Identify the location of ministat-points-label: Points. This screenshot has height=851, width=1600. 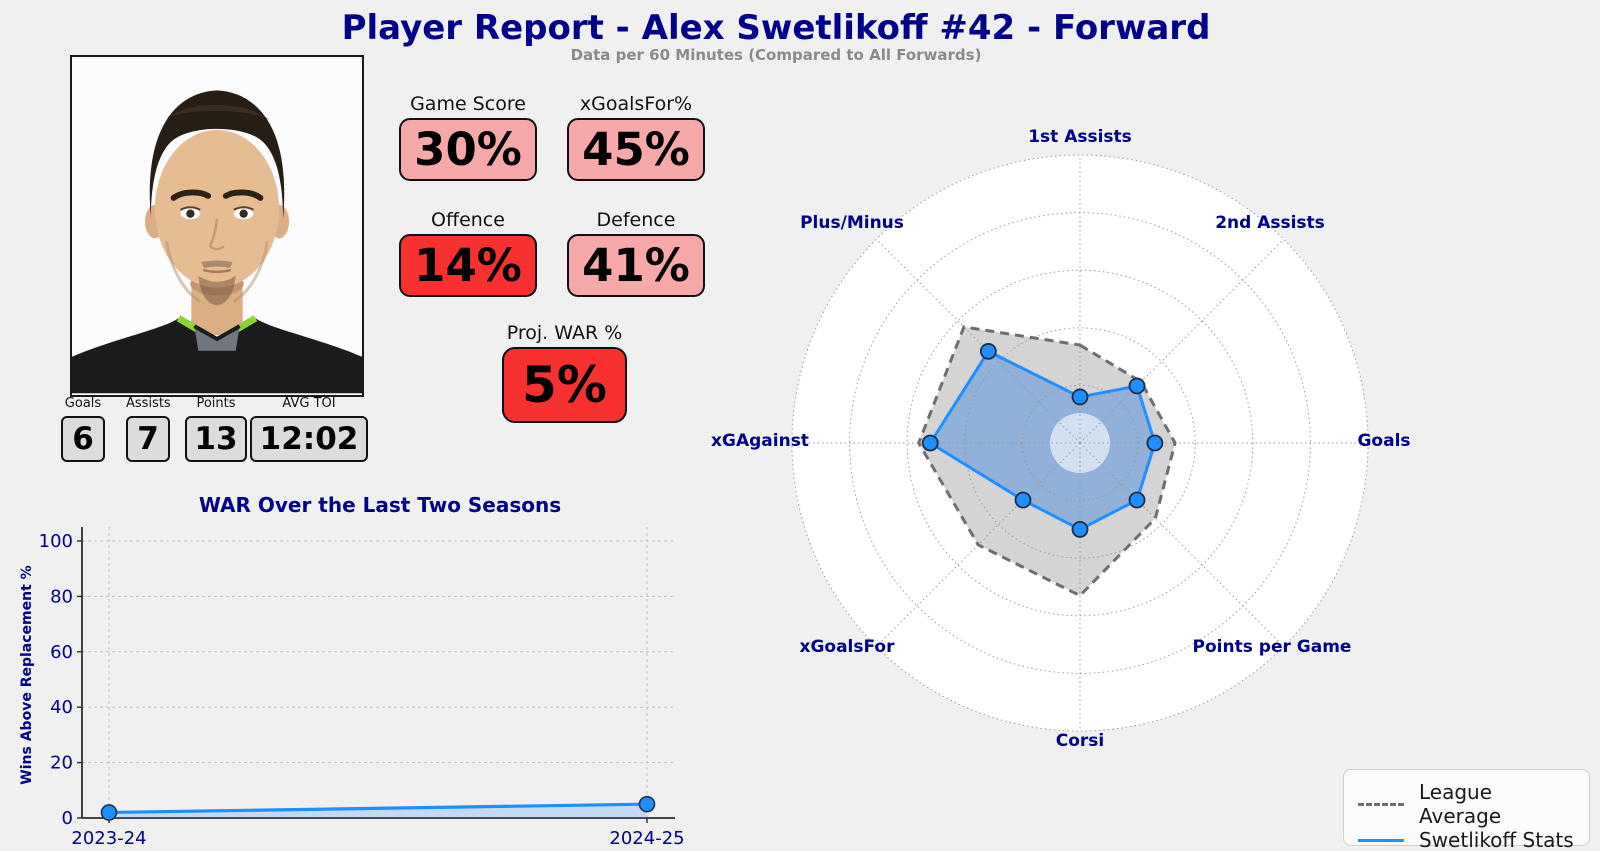
(216, 403).